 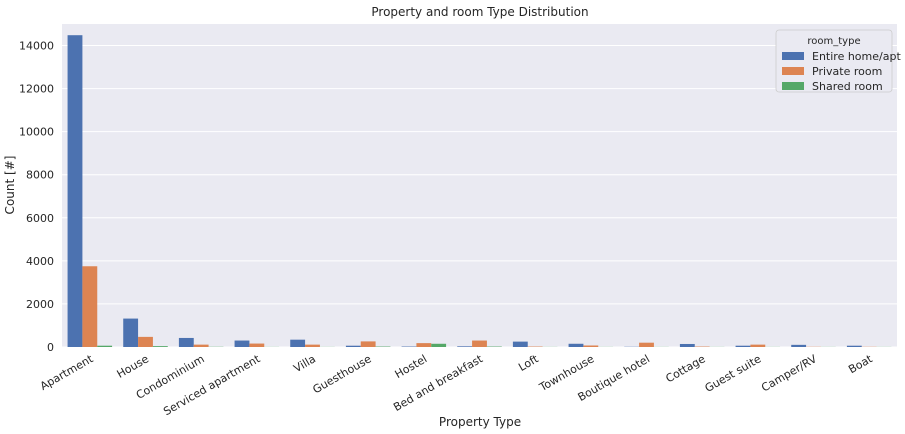 I want to click on y-tick-label: 12000, so click(x=36, y=89).